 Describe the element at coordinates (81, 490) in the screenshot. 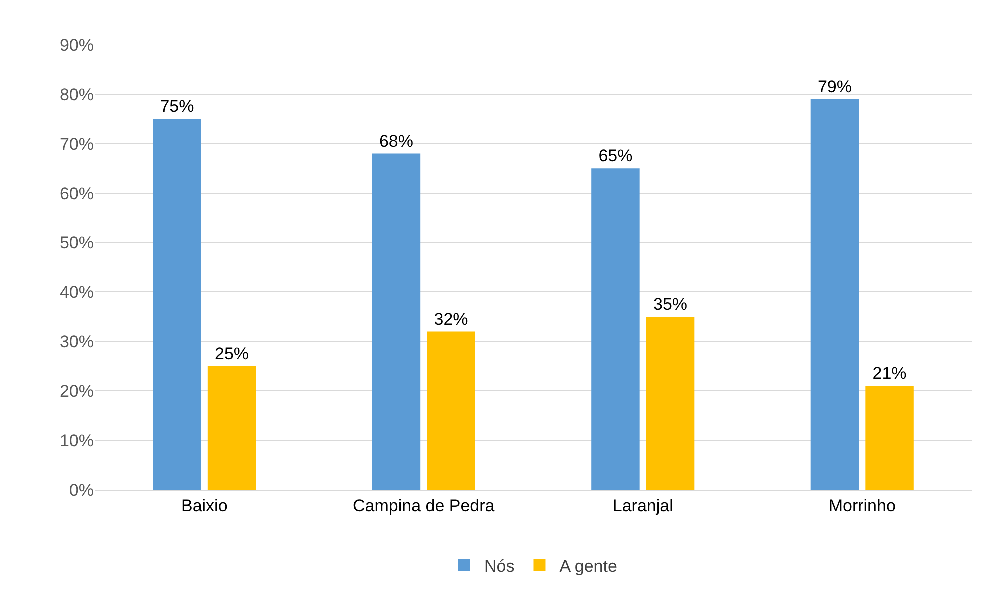

I see `y-tick-label: 0%` at that location.